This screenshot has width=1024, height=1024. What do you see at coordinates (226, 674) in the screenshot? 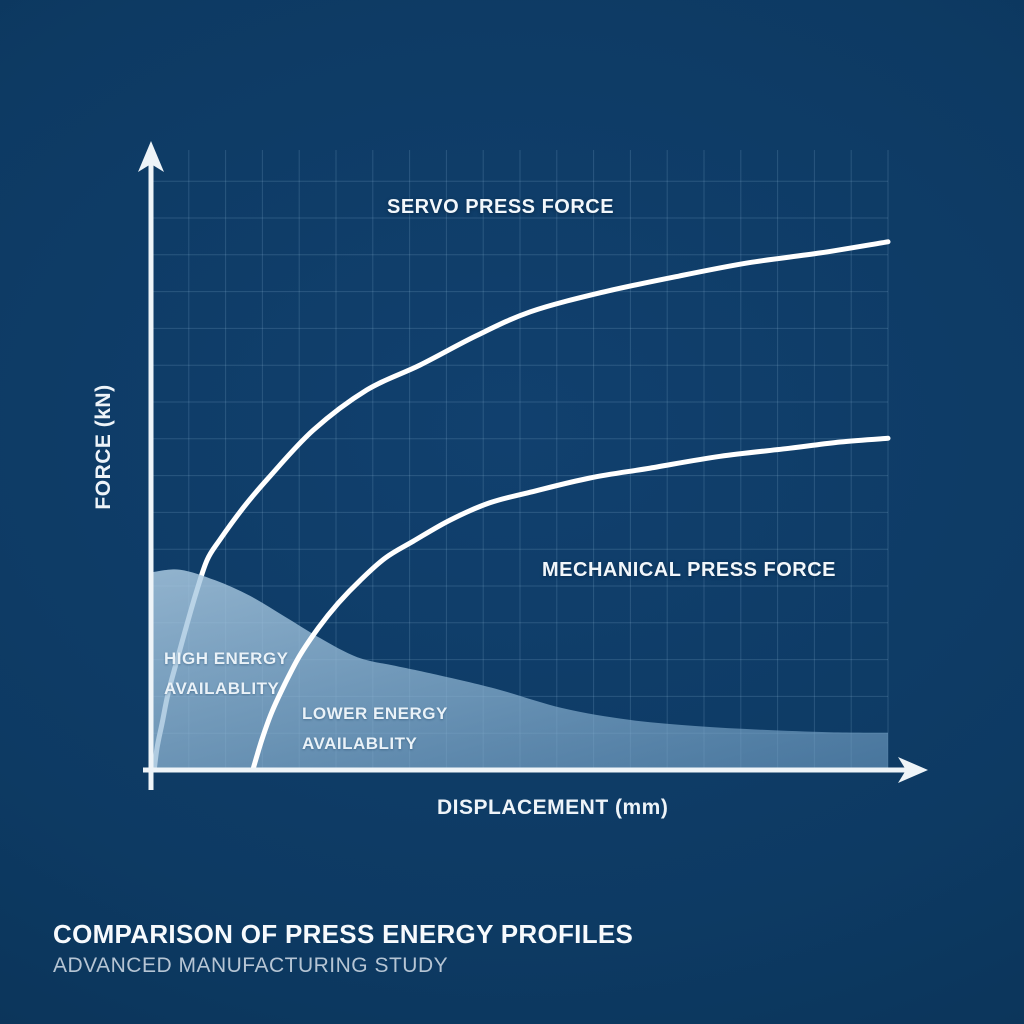
I see `high-energy-availability-label: HIGH ENERGY AVAILABLITY` at bounding box center [226, 674].